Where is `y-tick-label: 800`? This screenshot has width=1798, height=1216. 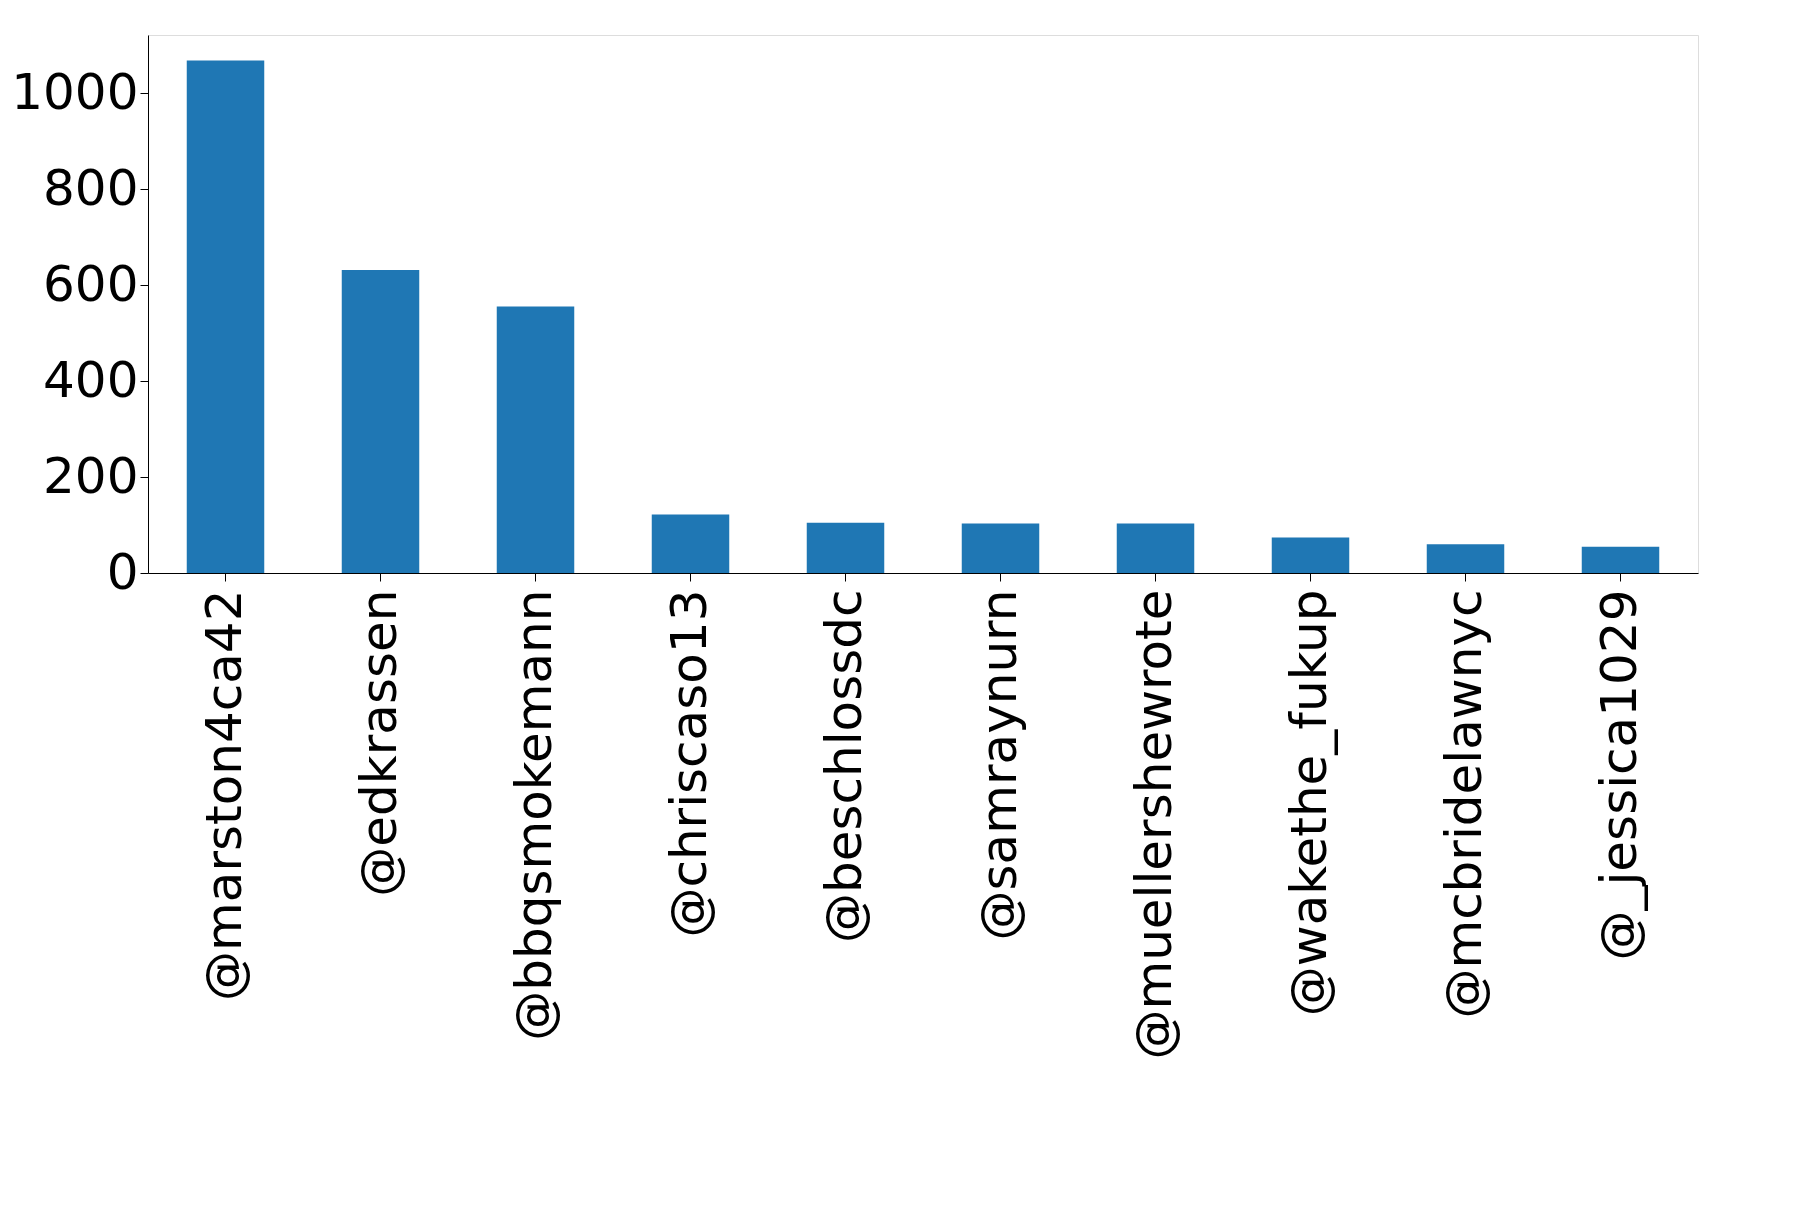 y-tick-label: 800 is located at coordinates (91, 187).